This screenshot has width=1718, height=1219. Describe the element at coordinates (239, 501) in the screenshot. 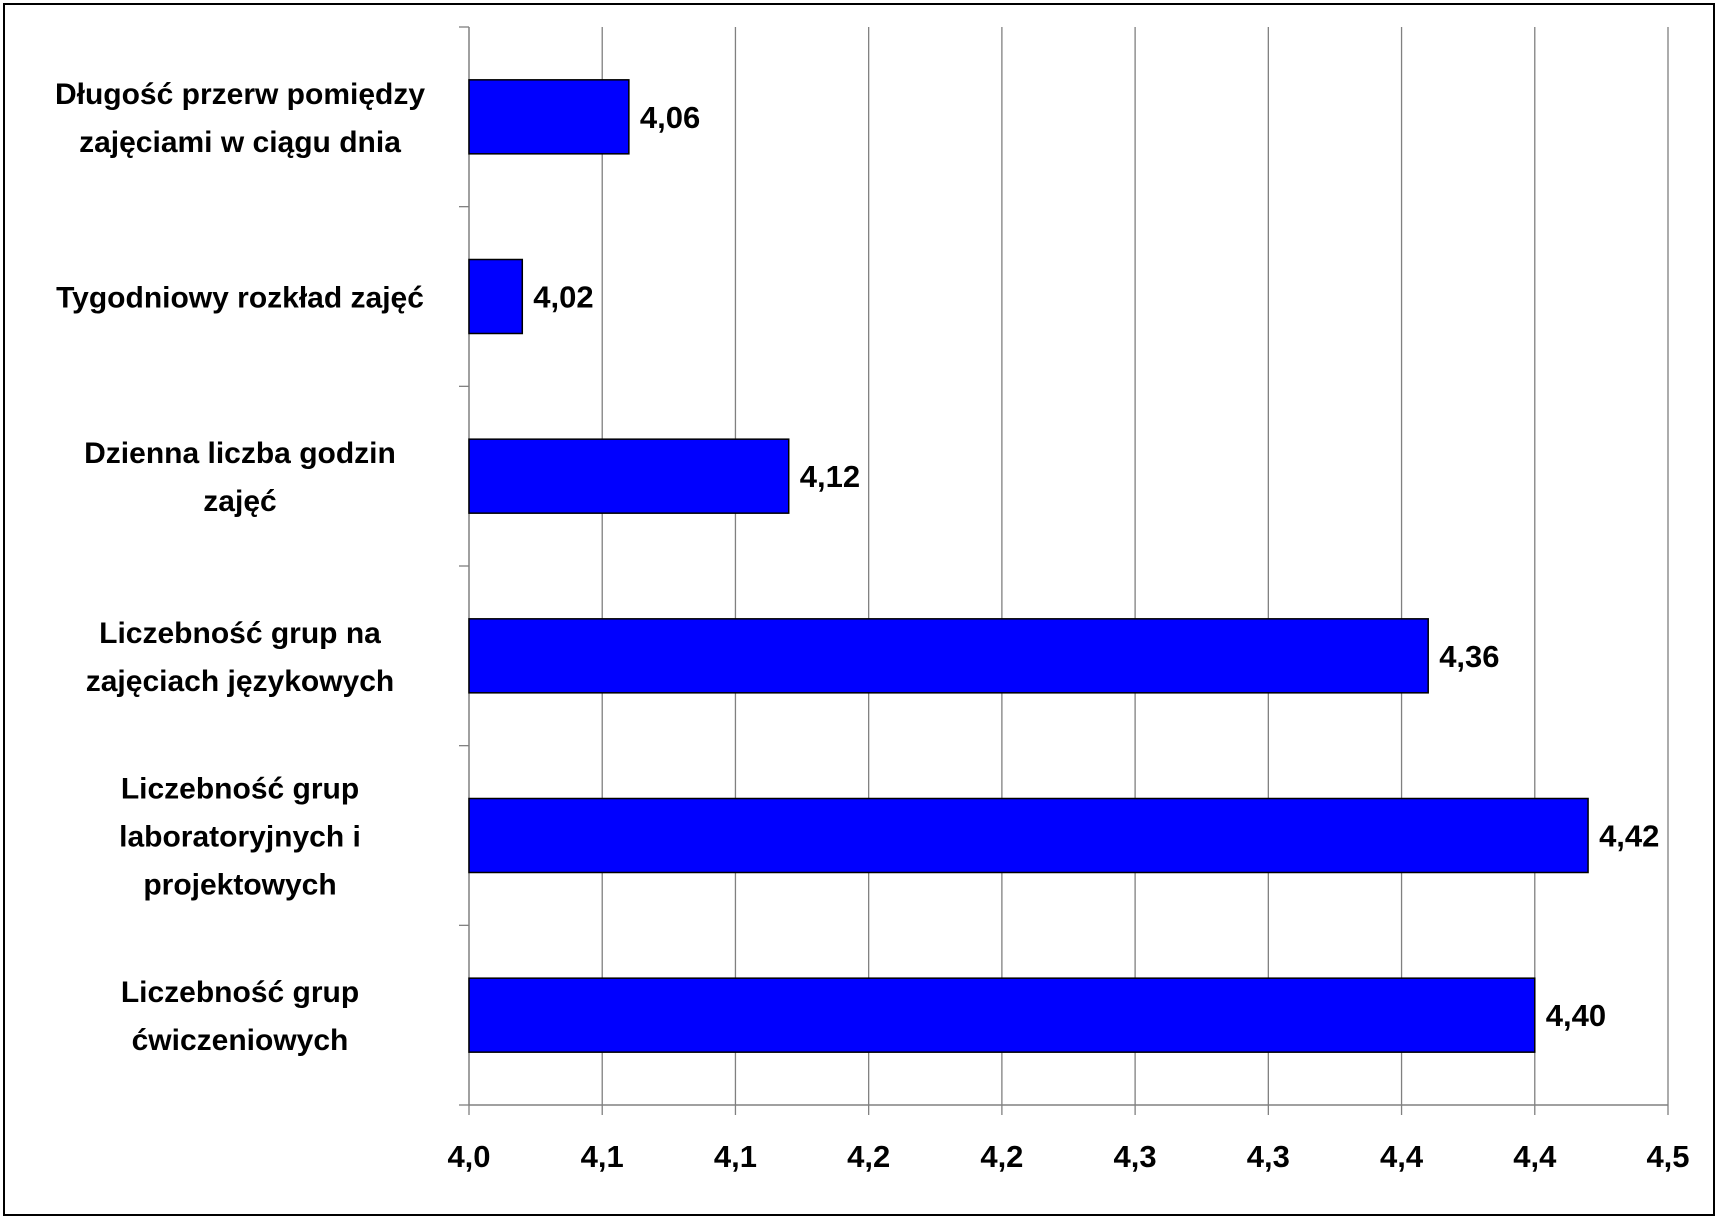

I see `category-label: zajęć` at that location.